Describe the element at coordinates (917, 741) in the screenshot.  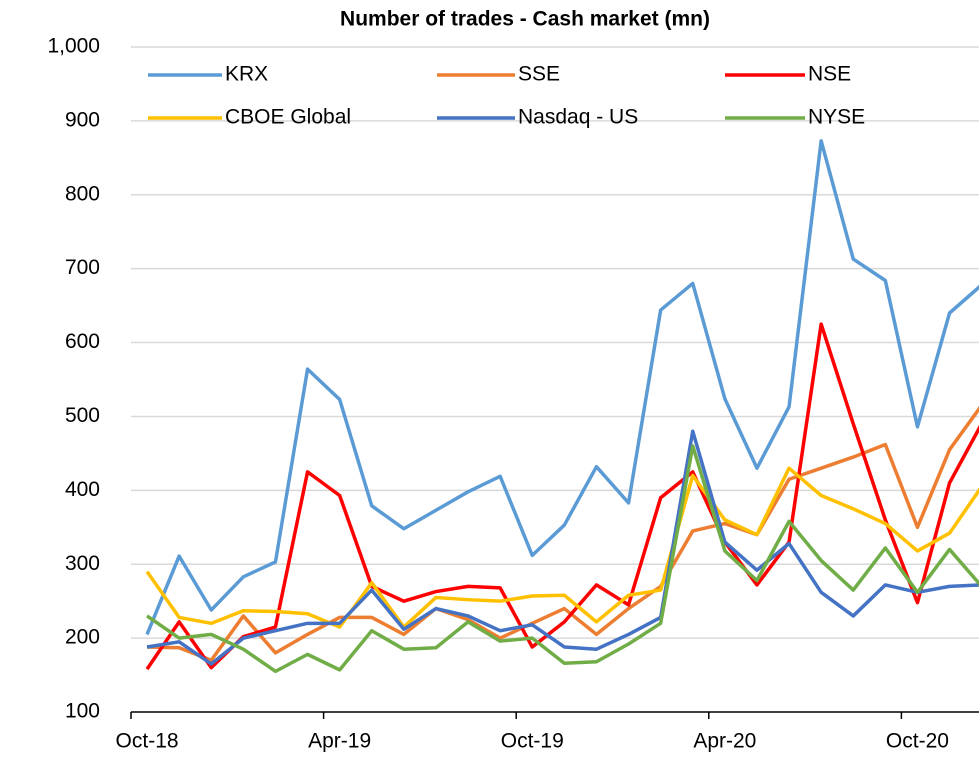
I see `x-tick-label: Oct-20` at that location.